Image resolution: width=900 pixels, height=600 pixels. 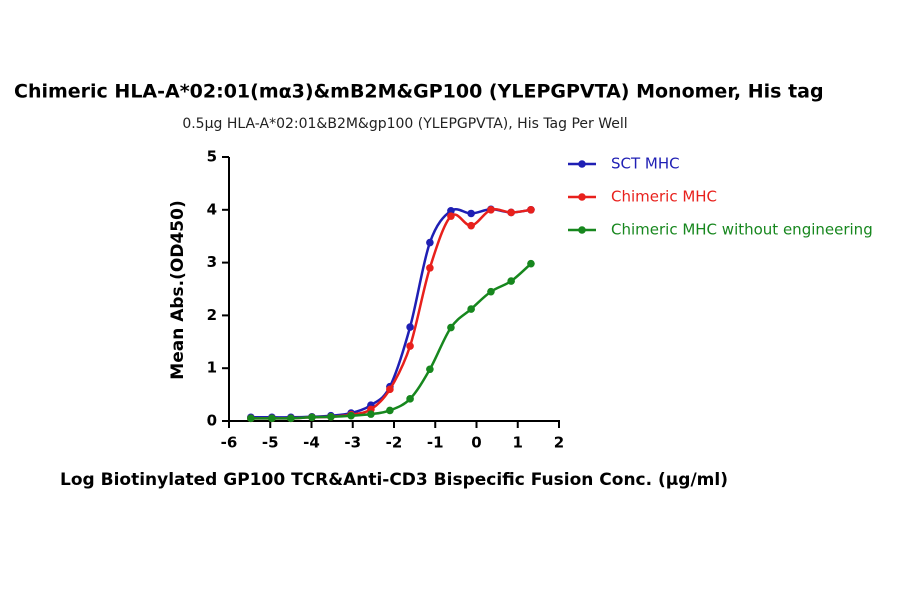 I want to click on y-tick-label: 5, so click(x=212, y=157).